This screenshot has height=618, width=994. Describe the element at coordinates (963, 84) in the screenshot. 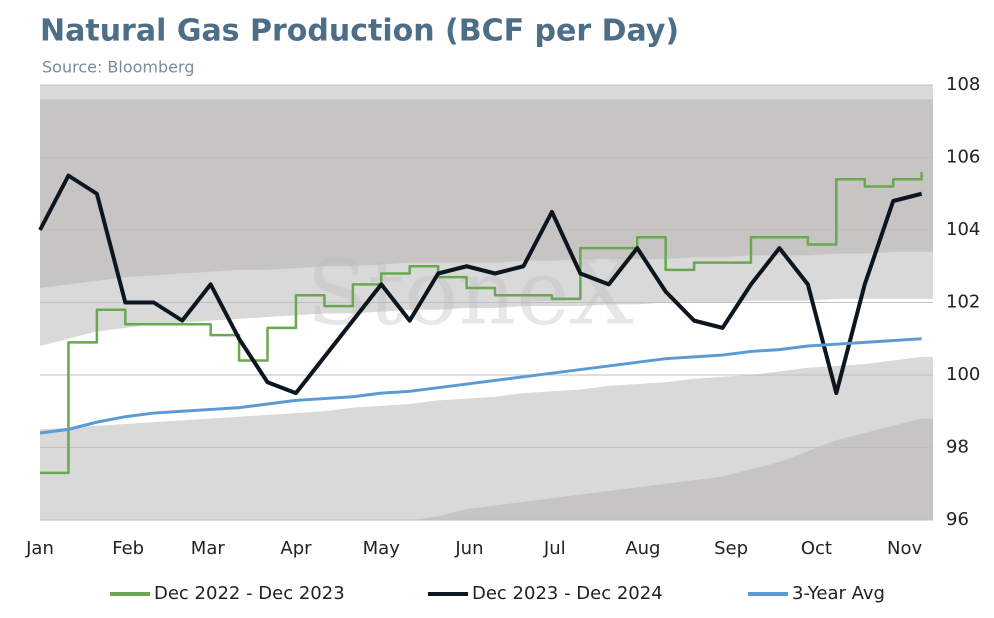

I see `y-tick-label: 108` at that location.